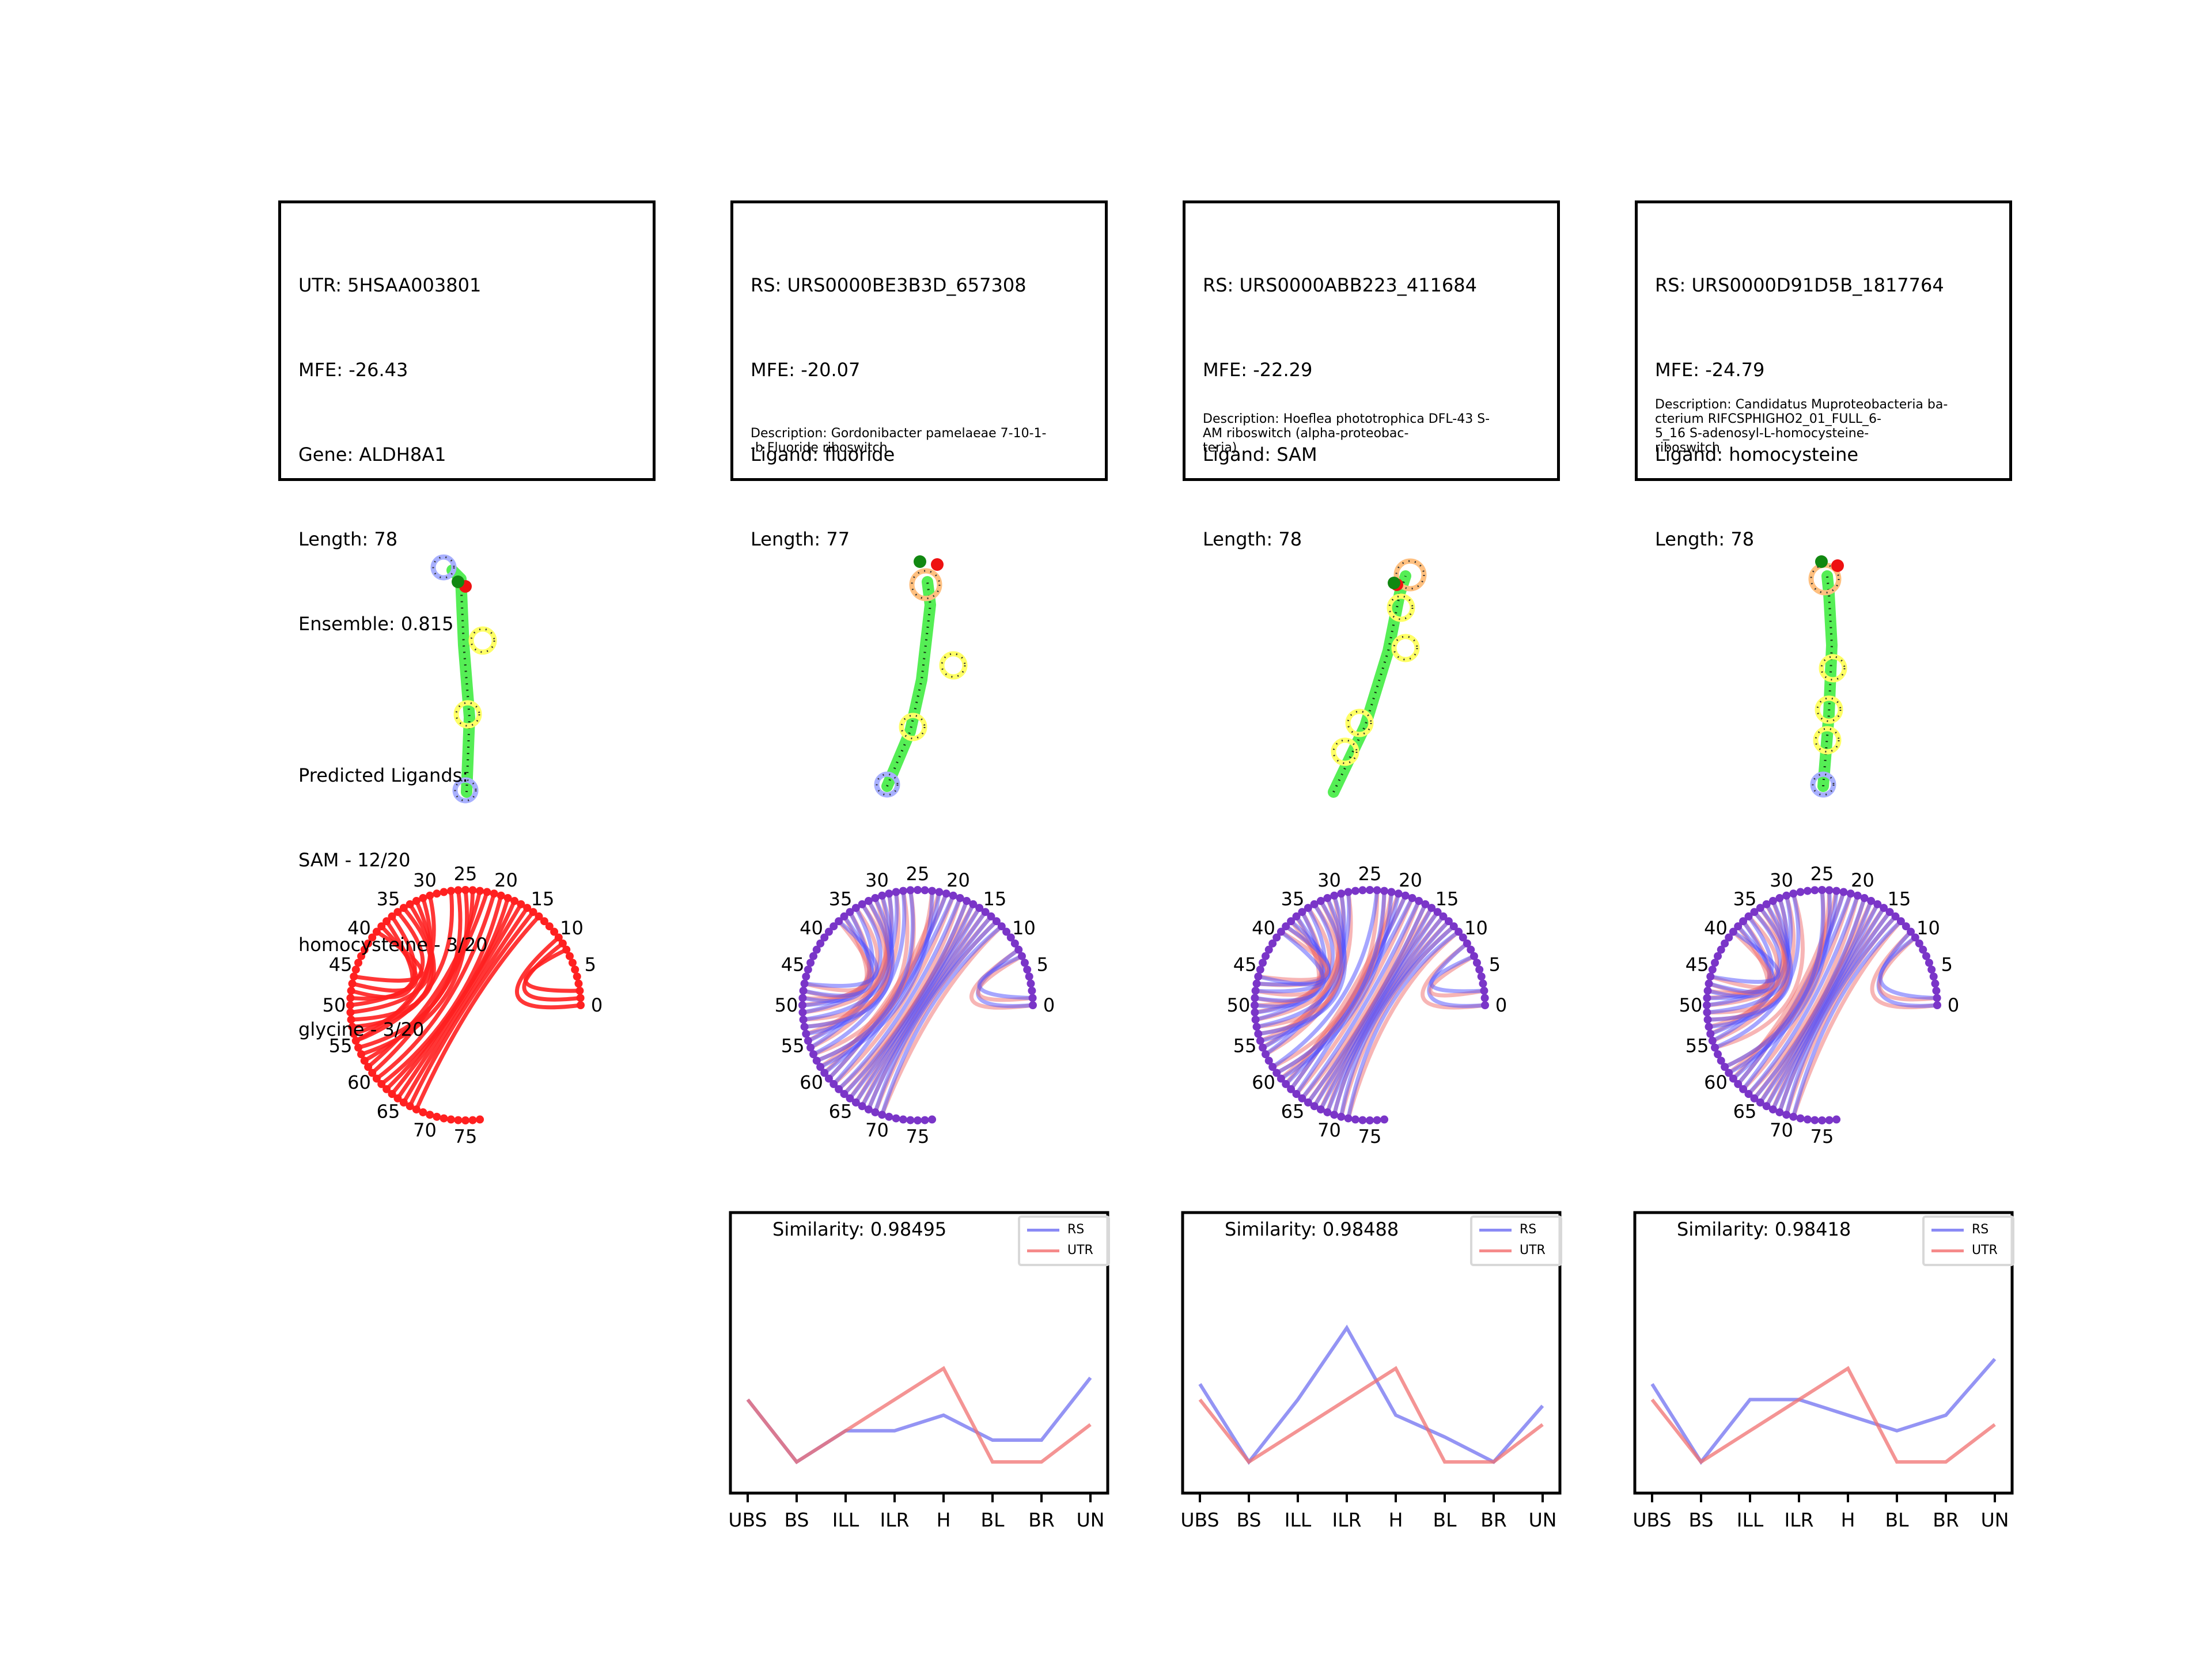 This screenshot has height=1659, width=2212. I want to click on predicted-ligand: SAM - 12/20, so click(354, 860).